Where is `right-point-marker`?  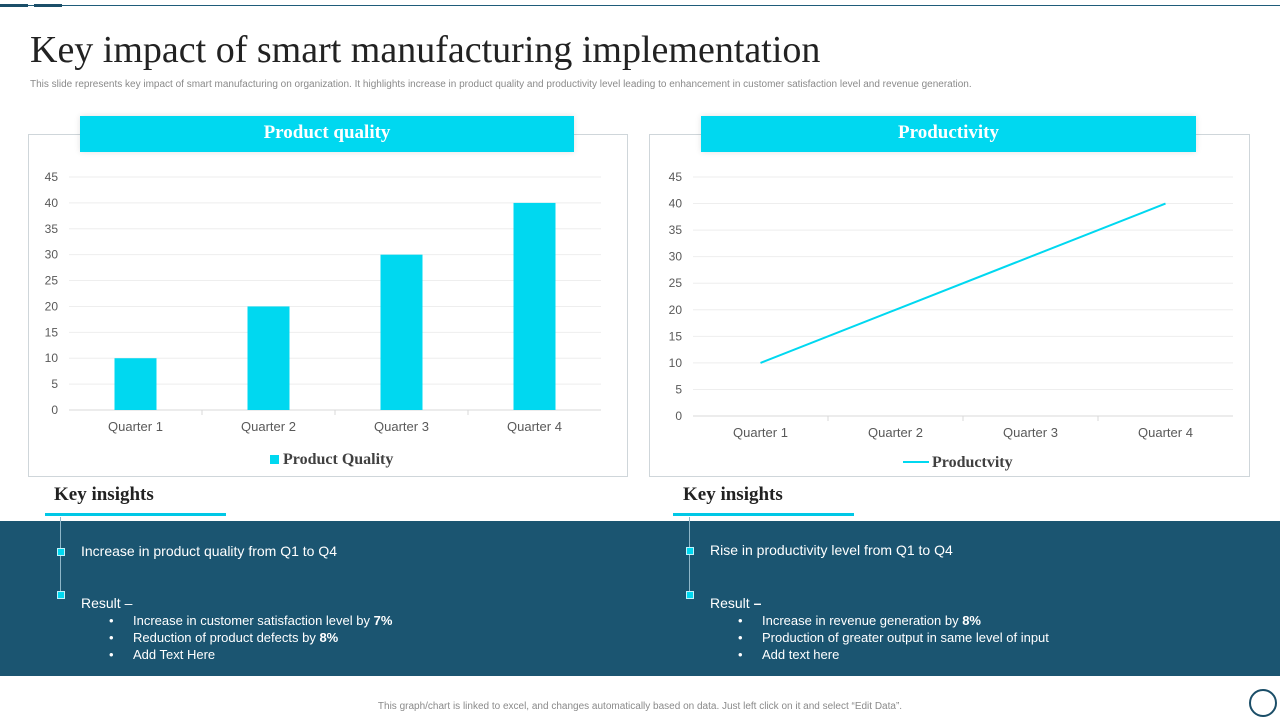 right-point-marker is located at coordinates (690, 551).